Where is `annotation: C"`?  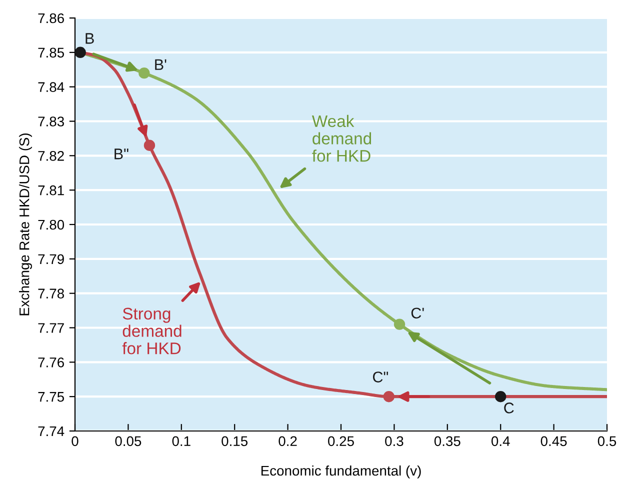
annotation: C" is located at coordinates (380, 377).